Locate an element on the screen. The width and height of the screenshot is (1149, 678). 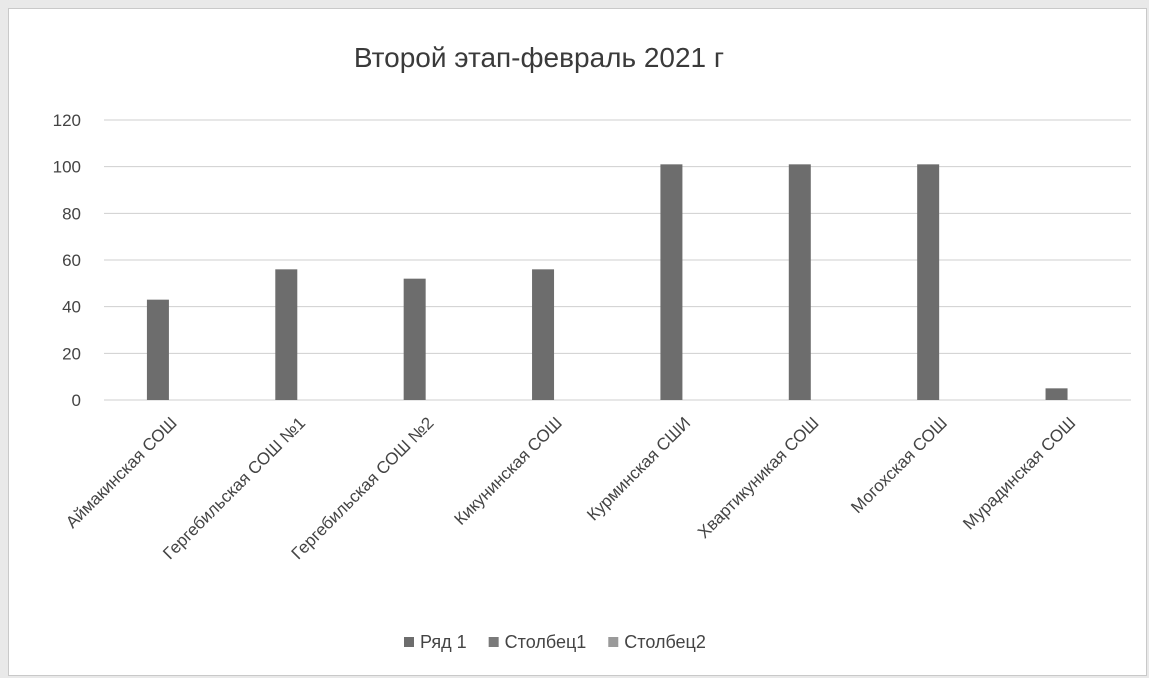
category-label: Гергебильская СОШ №2 is located at coordinates (363, 488).